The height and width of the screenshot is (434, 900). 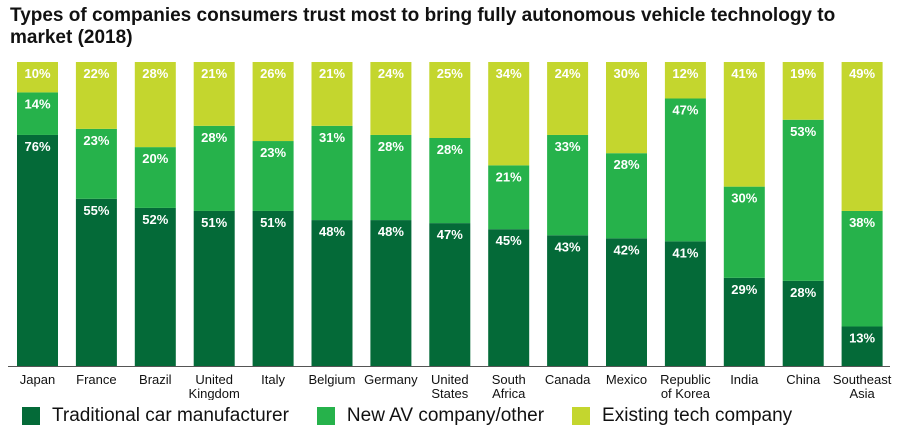 I want to click on legend-item: Traditional car manufacturer, so click(x=155, y=416).